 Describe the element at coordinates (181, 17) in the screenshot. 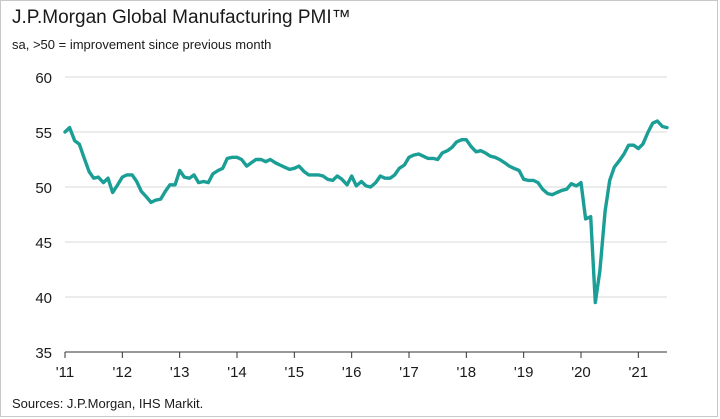

I see `chart-title: J.P.Morgan Global Manufacturing PMI™` at that location.